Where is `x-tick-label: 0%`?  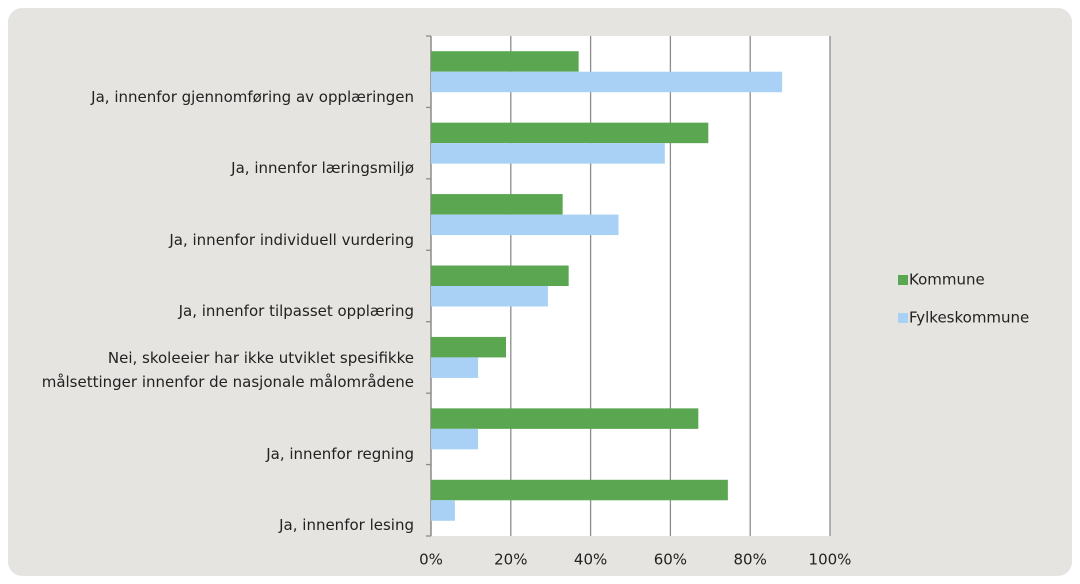 x-tick-label: 0% is located at coordinates (431, 560).